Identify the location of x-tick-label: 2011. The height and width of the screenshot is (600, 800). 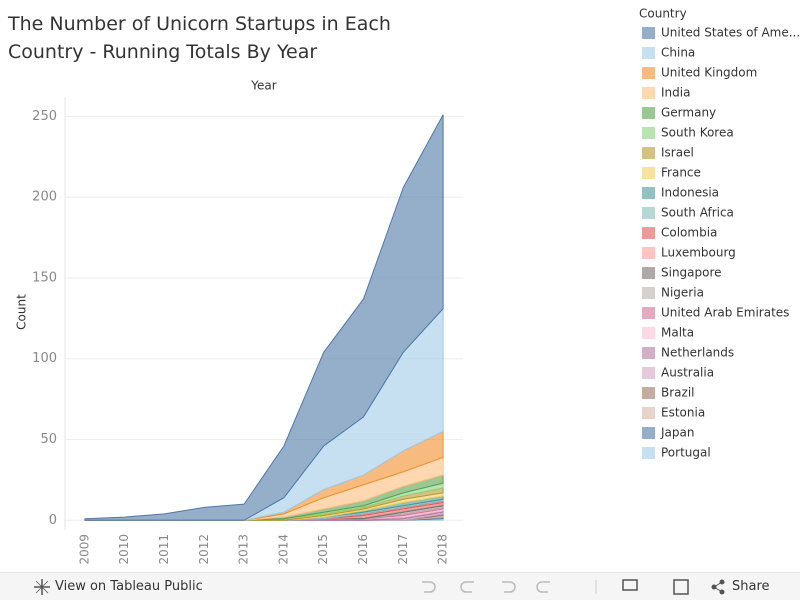
(164, 549).